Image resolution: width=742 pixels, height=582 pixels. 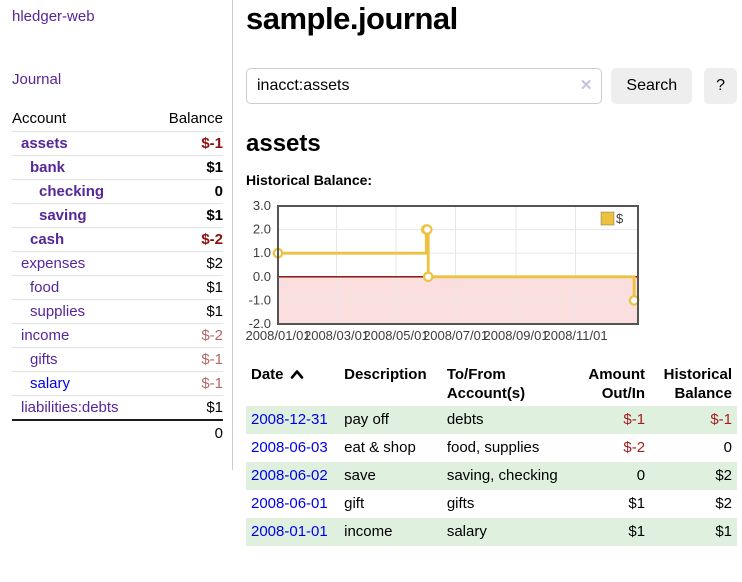 What do you see at coordinates (289, 503) in the screenshot?
I see `transaction-date-link: 2008-06-01` at bounding box center [289, 503].